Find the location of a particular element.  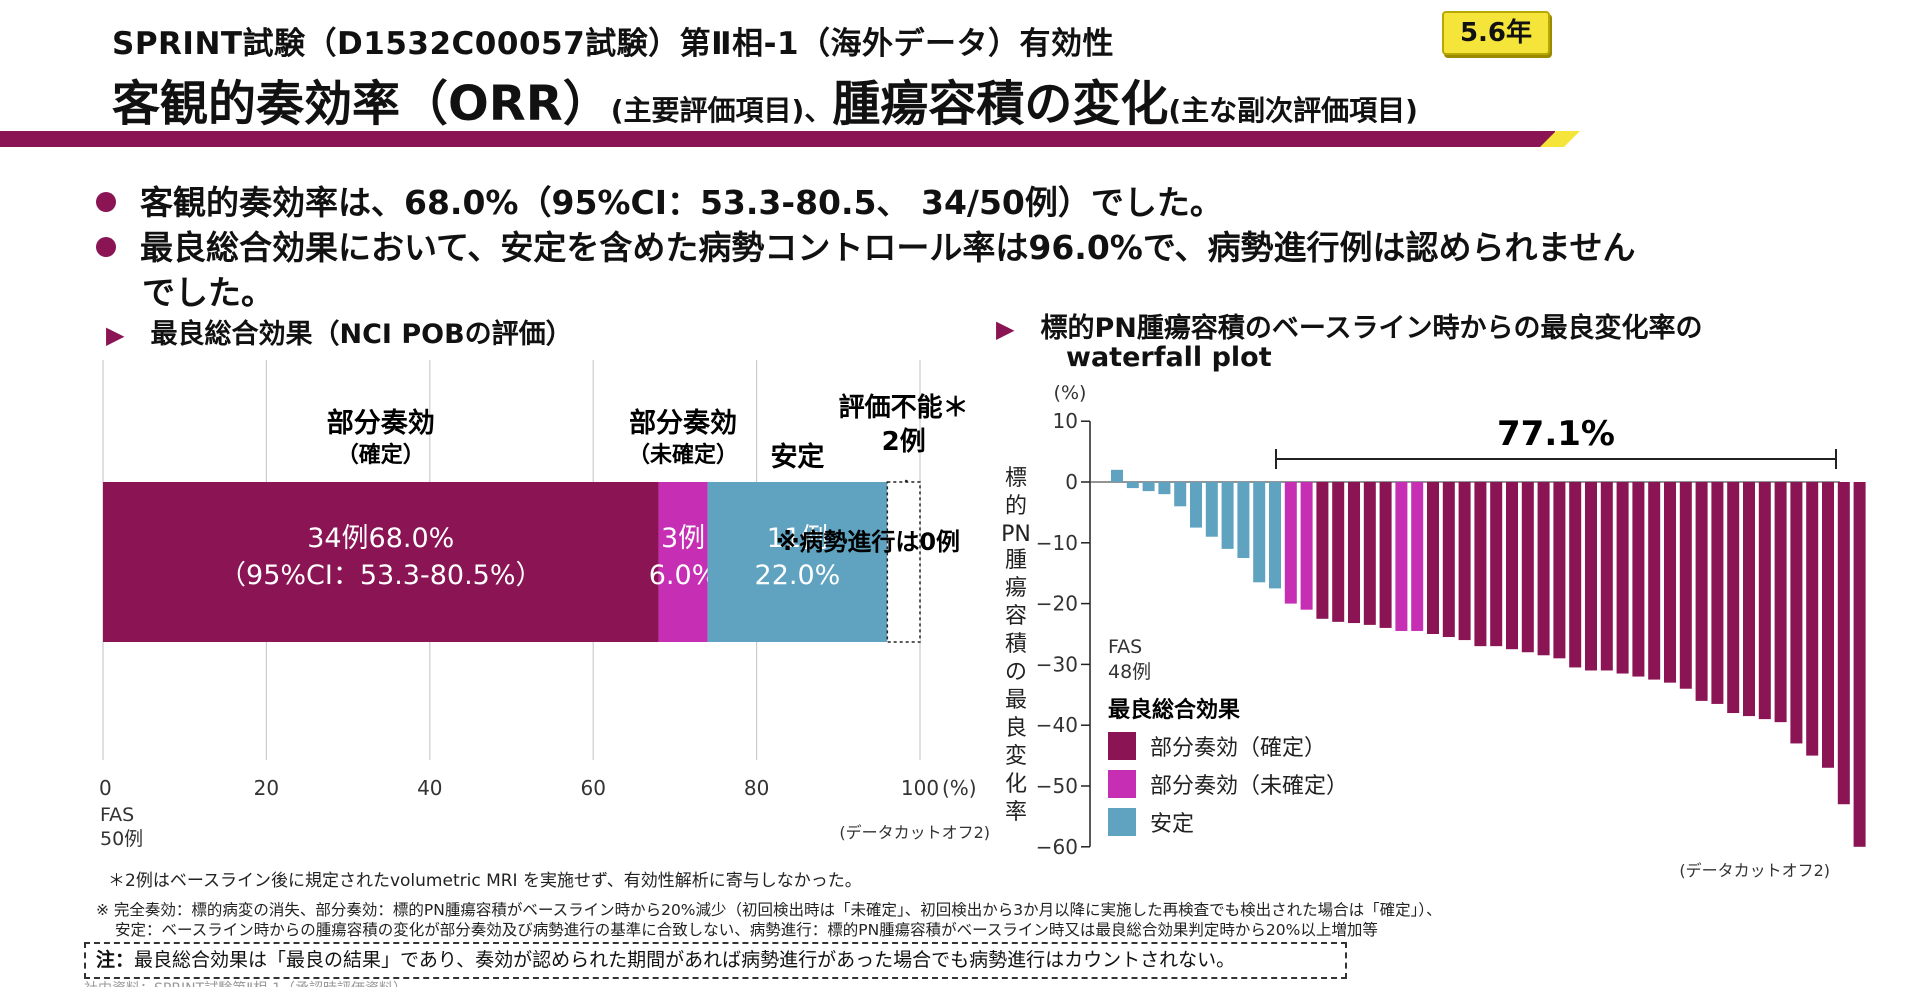

y-tick-label: 10 is located at coordinates (1065, 421).